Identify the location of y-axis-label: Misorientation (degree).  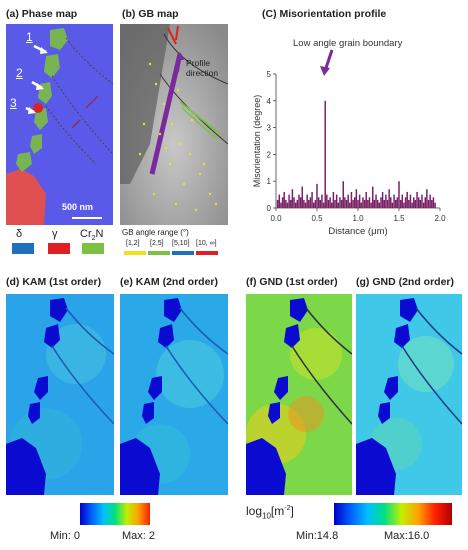
(257, 141).